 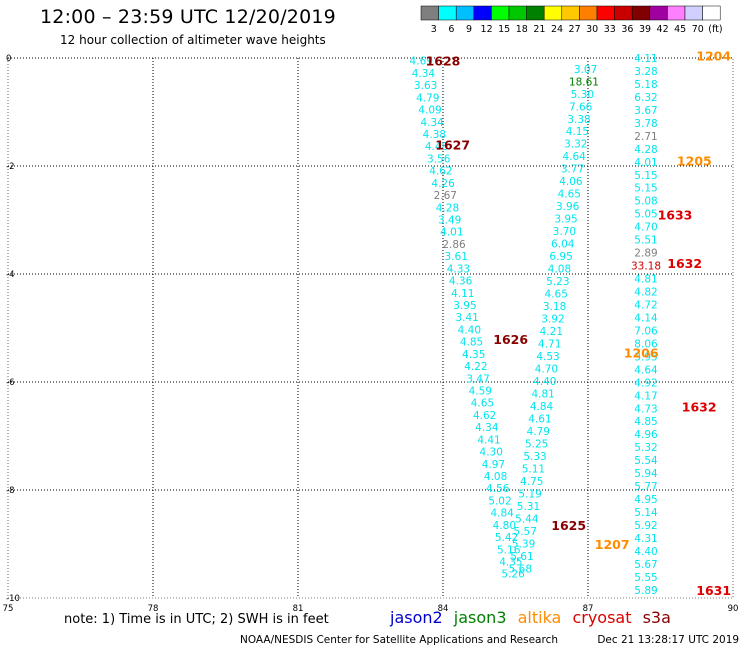 I want to click on swh-value-label: 4.75, so click(x=531, y=482).